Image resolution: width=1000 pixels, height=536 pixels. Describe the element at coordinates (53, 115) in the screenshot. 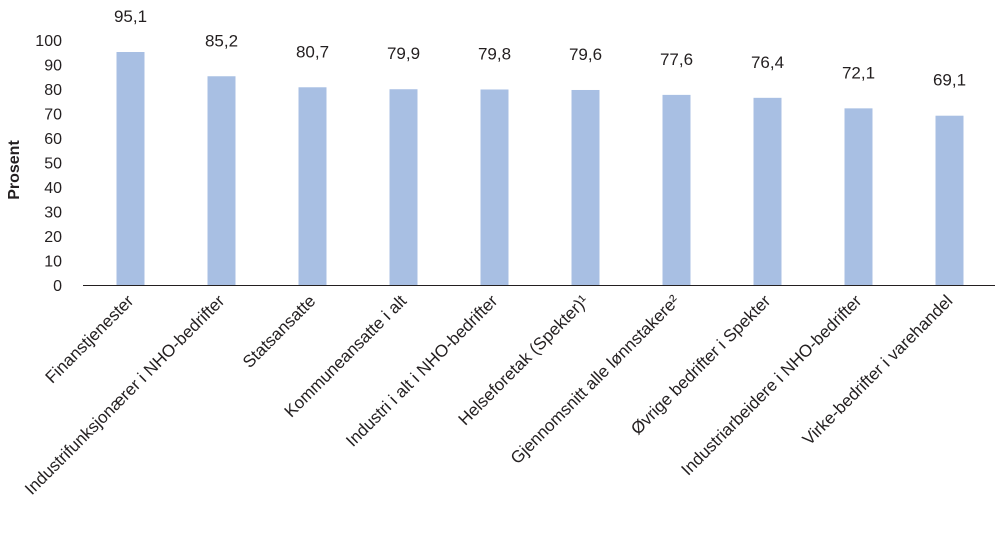

I see `y-tick-label: 70` at that location.